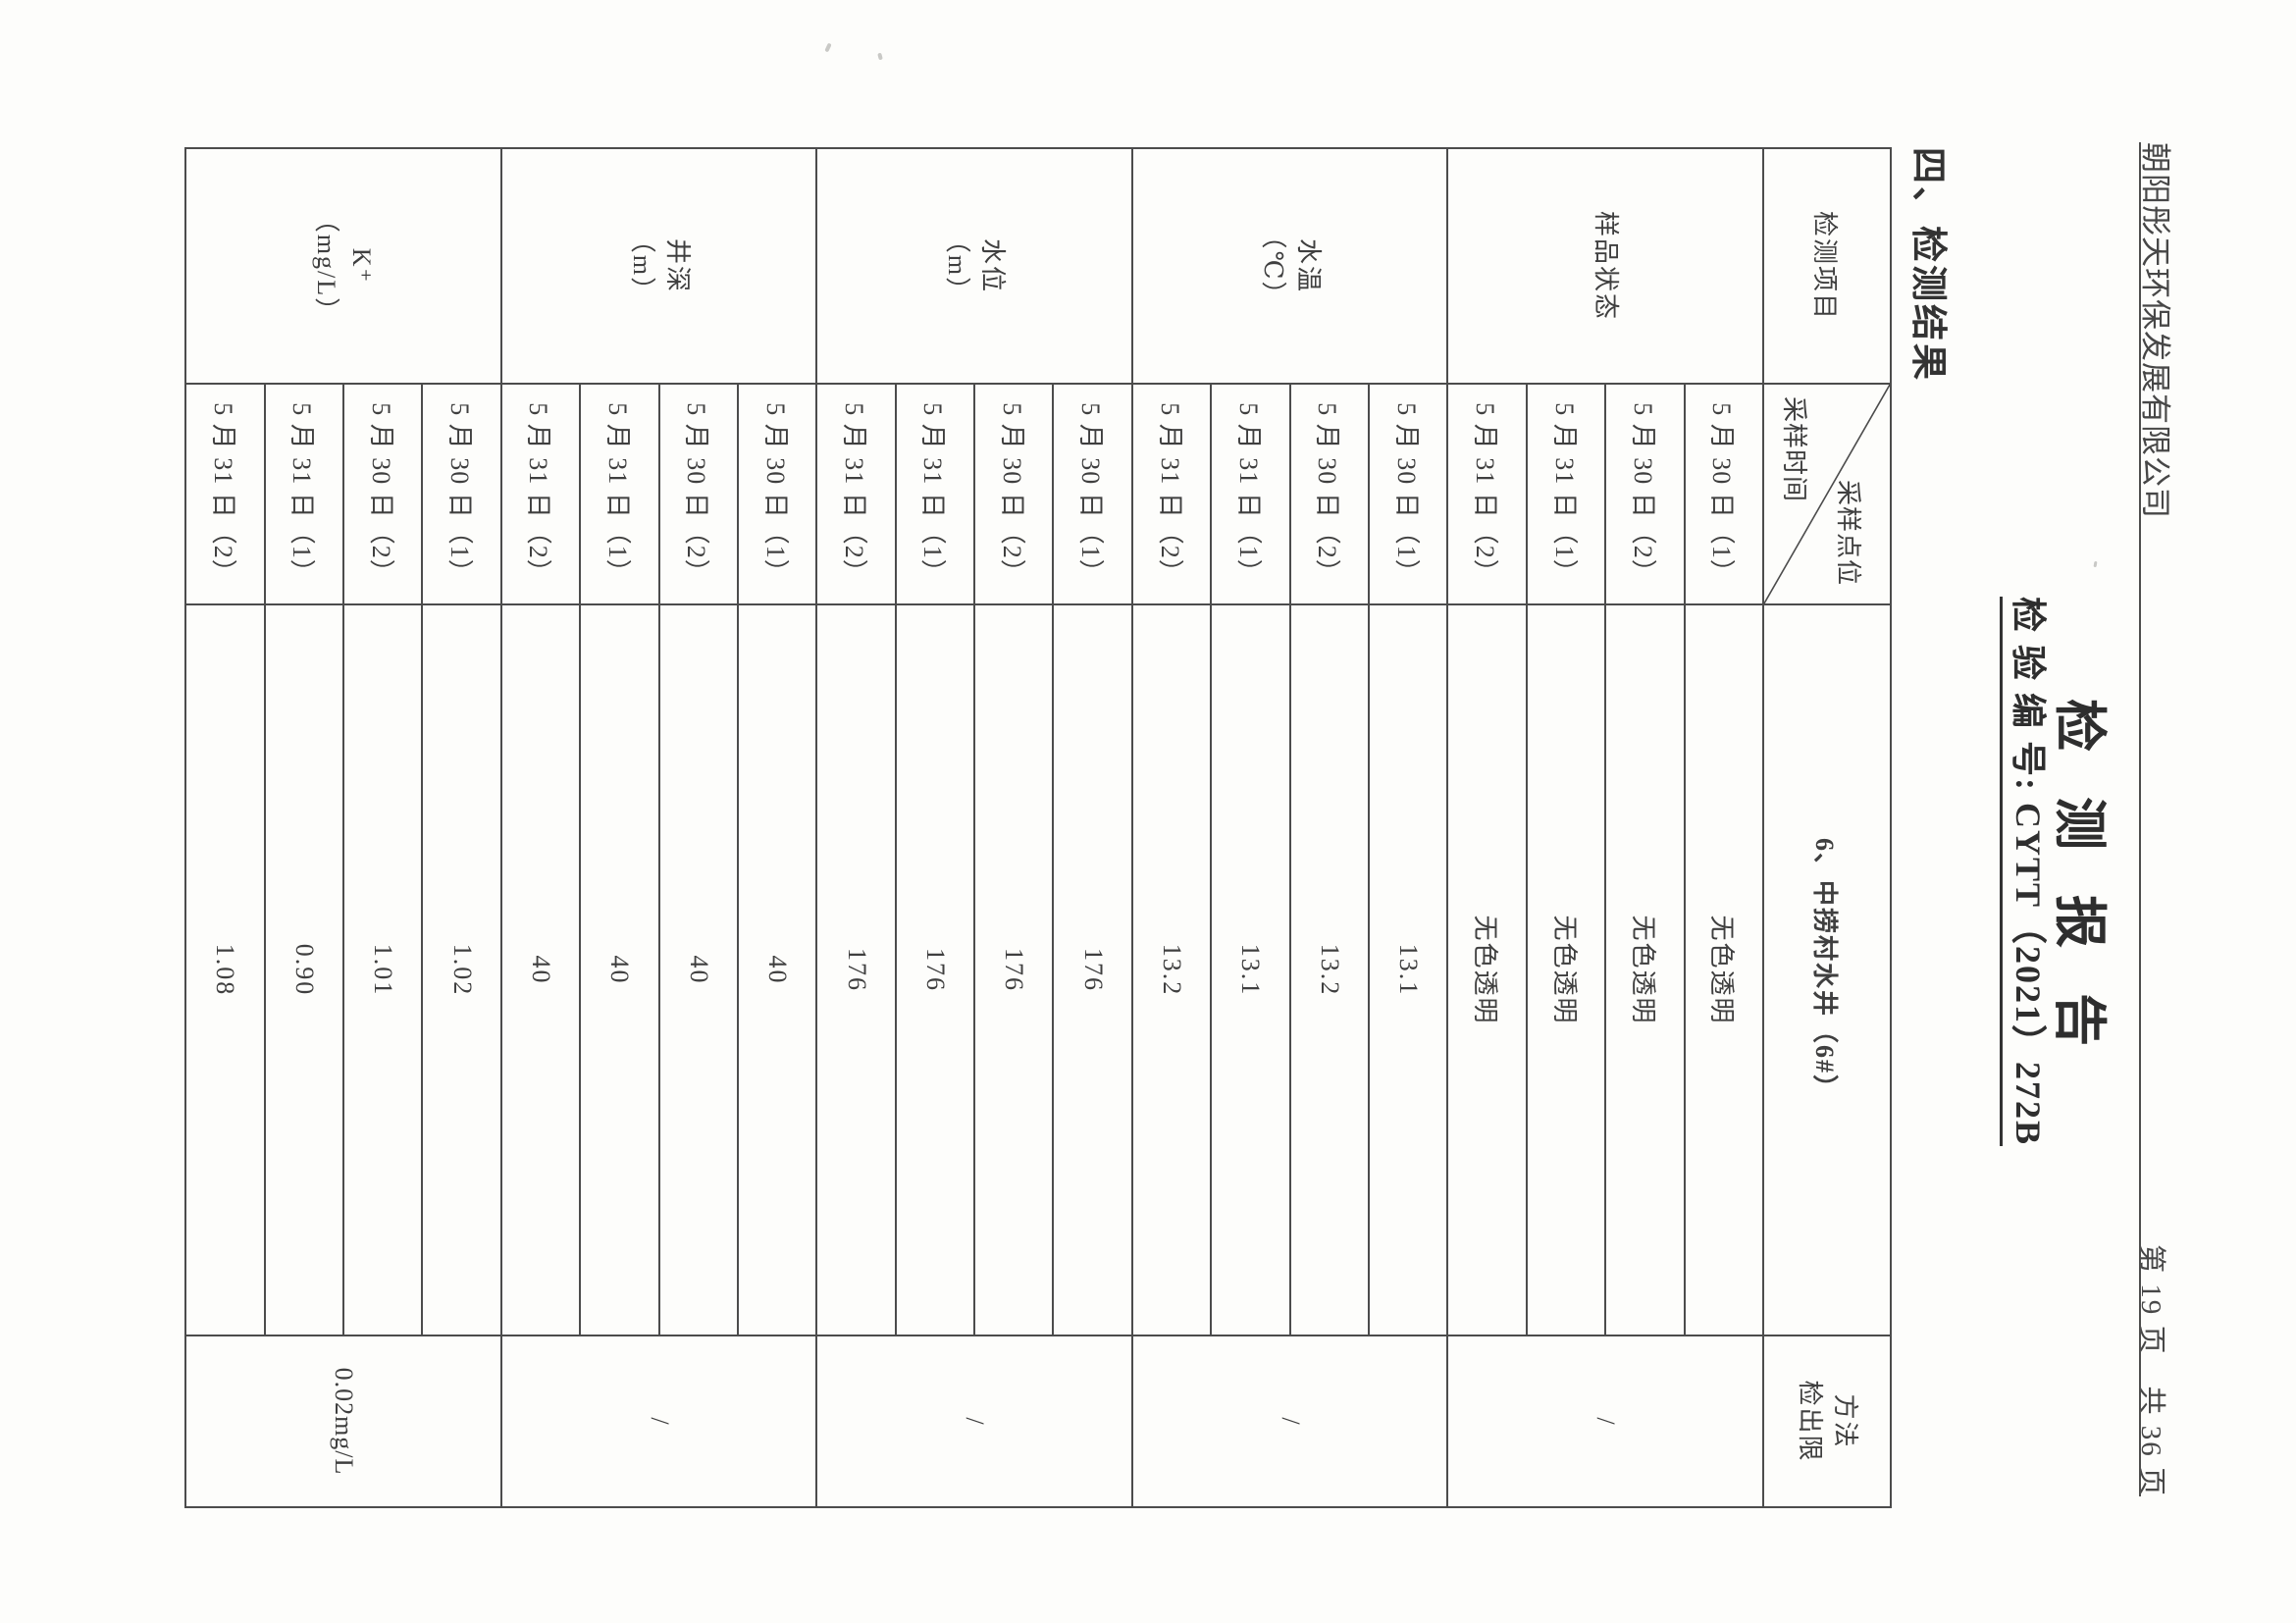 Image resolution: width=2296 pixels, height=1623 pixels. What do you see at coordinates (361, 266) in the screenshot?
I see `test-item-cell-text: K⁺` at bounding box center [361, 266].